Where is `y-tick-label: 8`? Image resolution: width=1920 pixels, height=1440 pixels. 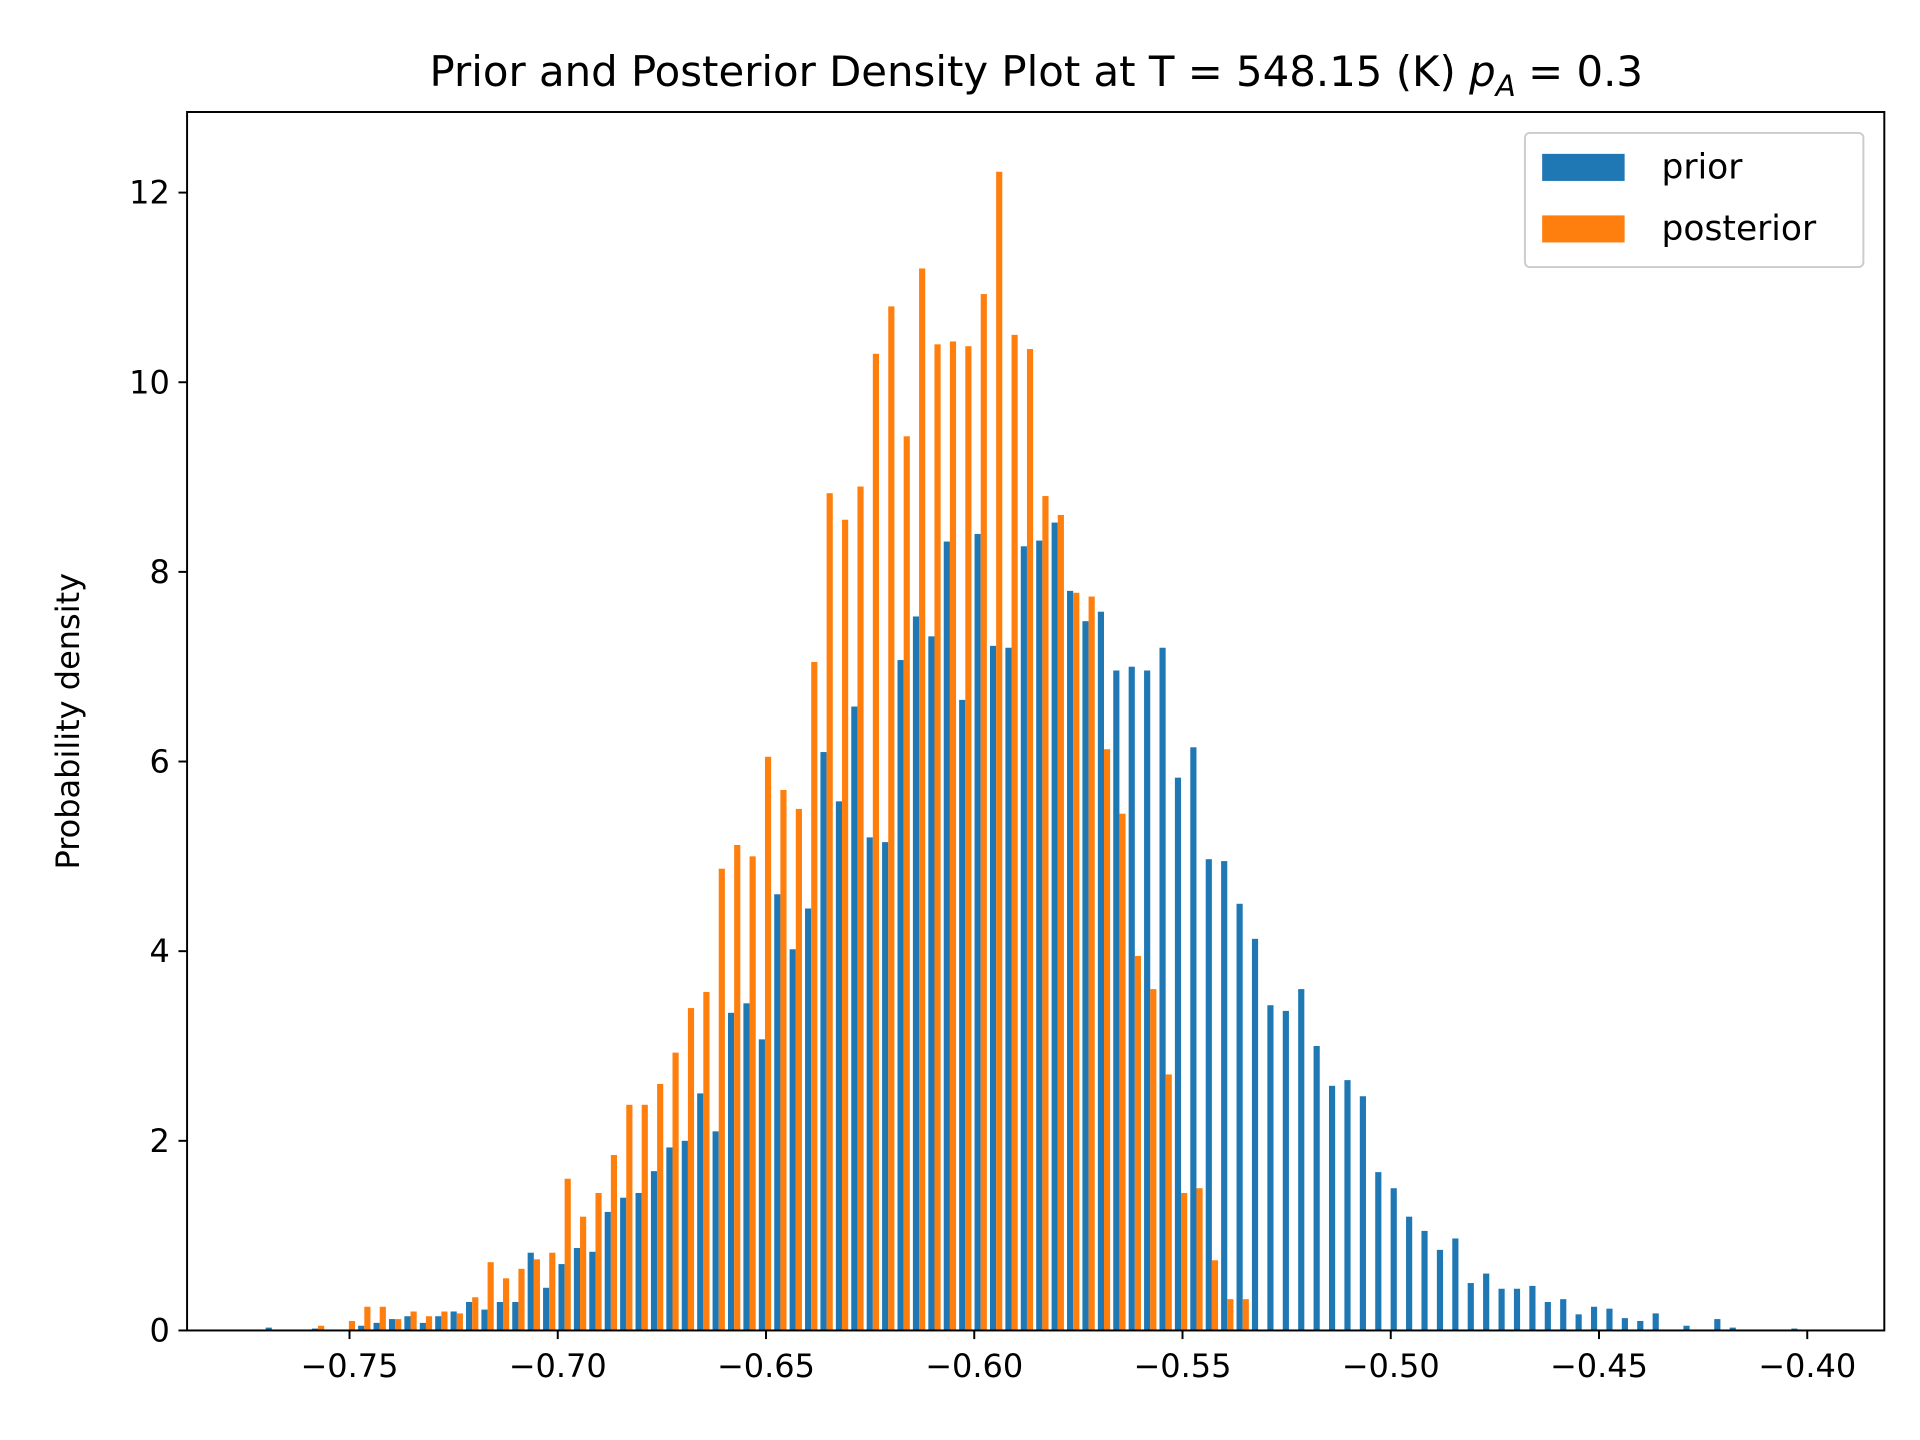
y-tick-label: 8 is located at coordinates (159, 572).